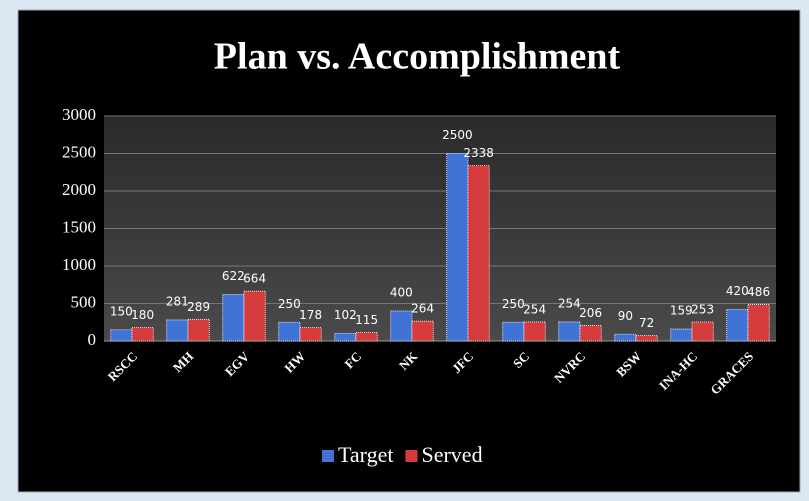 Image resolution: width=809 pixels, height=501 pixels. I want to click on data-label: 159, so click(681, 311).